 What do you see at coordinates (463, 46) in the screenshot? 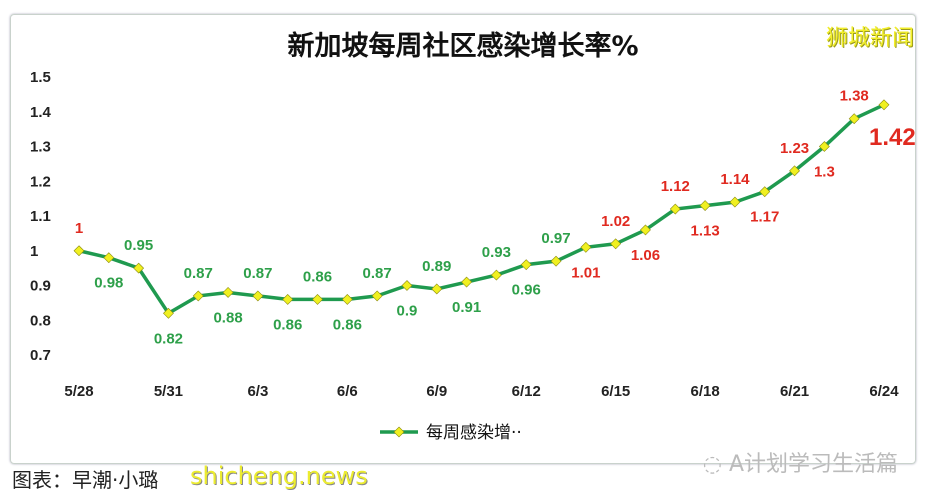
I see `chart-title: 新加坡每周社区感染增长率%` at bounding box center [463, 46].